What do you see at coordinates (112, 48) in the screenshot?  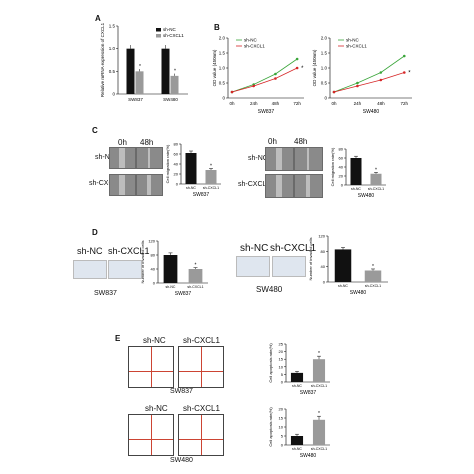 I see `chart-a-ytick-label: 1.0` at bounding box center [112, 48].